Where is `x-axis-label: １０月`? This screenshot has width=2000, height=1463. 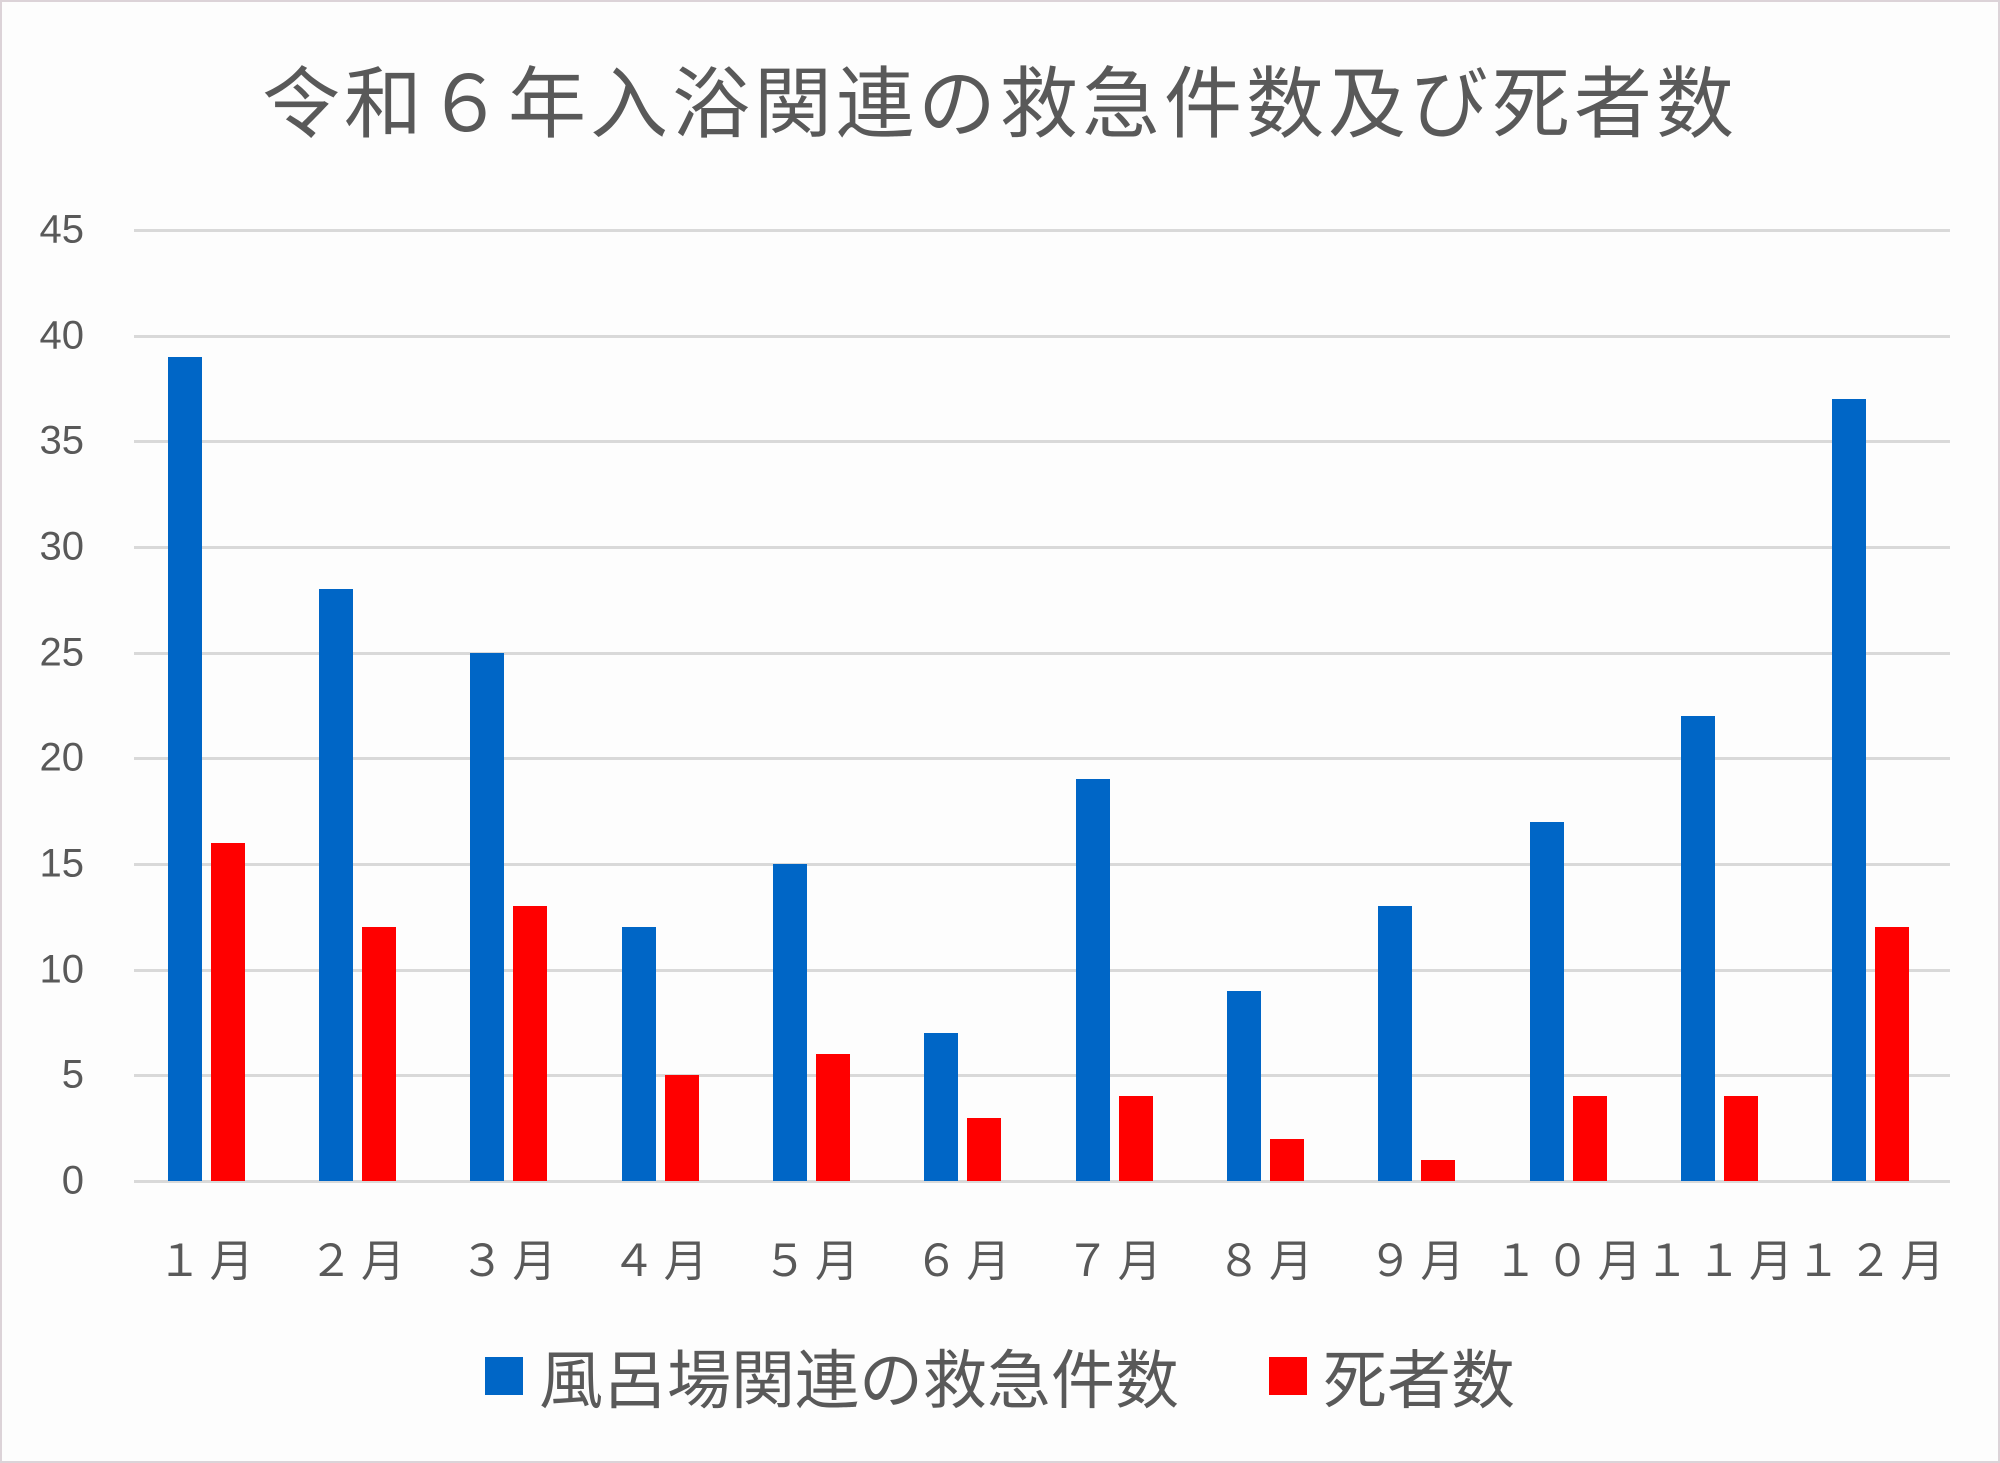
x-axis-label: １０月 is located at coordinates (1571, 1261).